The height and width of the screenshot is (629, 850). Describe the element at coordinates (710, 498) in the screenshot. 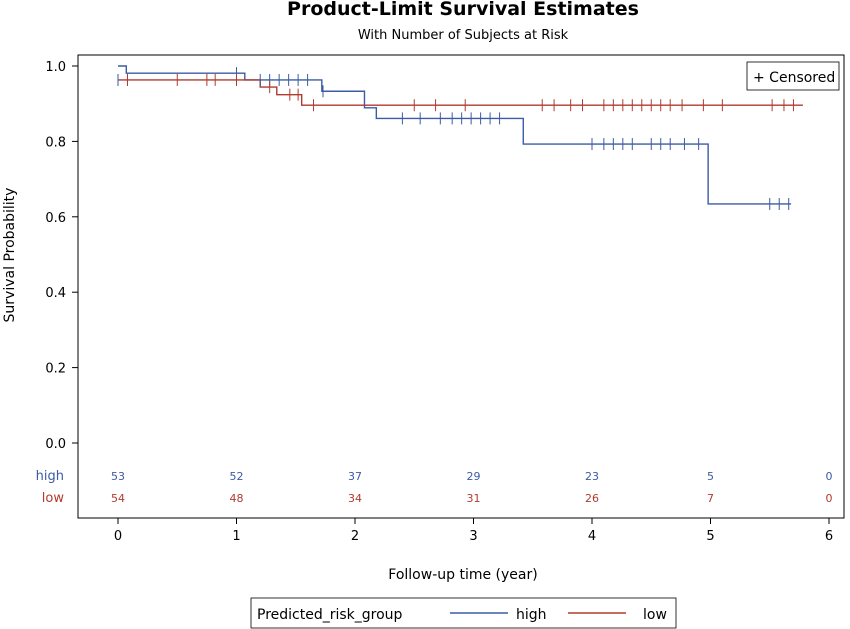

I see `at-risk-count-low: 7` at that location.